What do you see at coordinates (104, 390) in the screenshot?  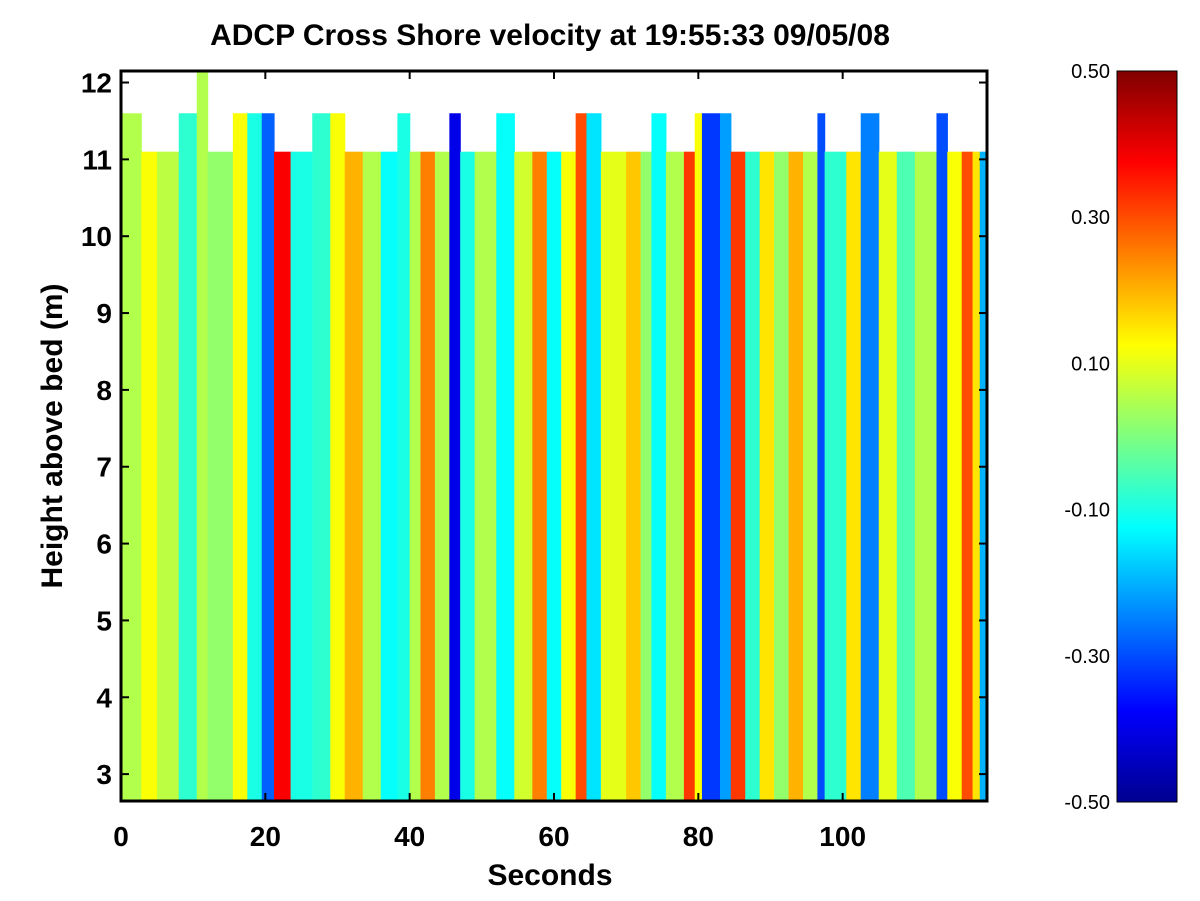 I see `y-tick-label: 8` at bounding box center [104, 390].